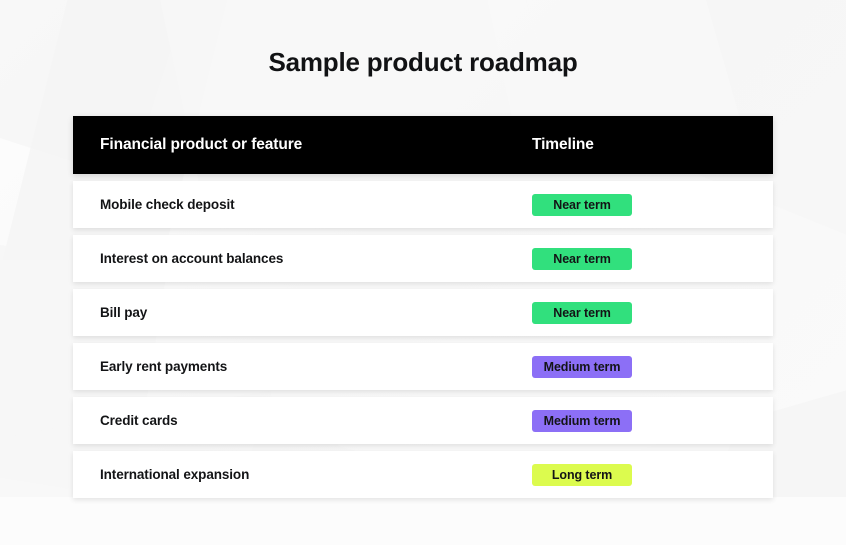 This screenshot has width=846, height=545. I want to click on page-title: Sample product roadmap, so click(423, 62).